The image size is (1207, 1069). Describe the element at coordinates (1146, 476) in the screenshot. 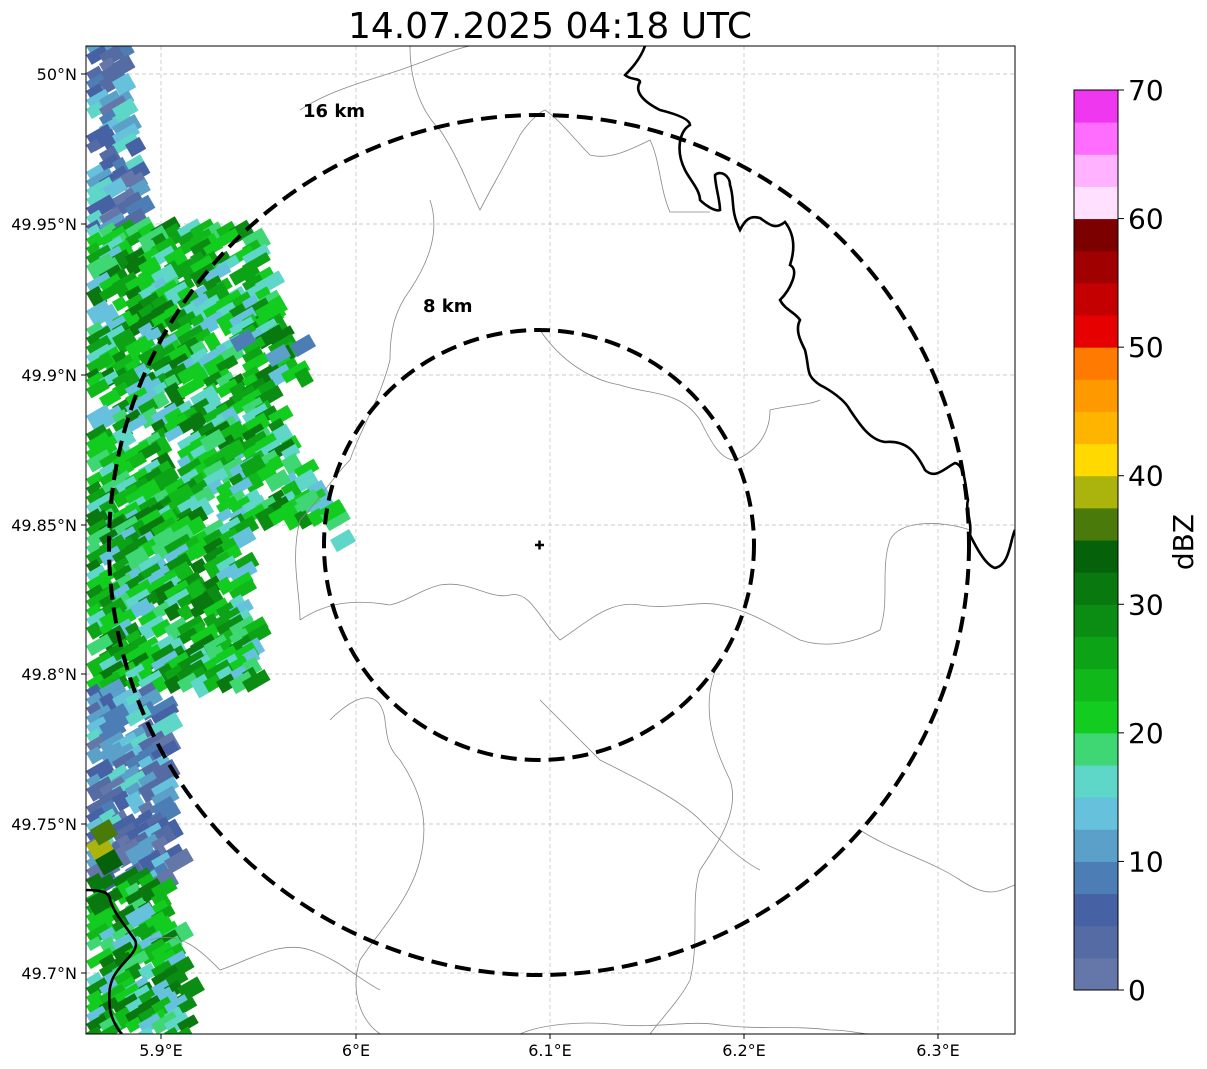

I see `colorbar-tick-label: 40` at that location.